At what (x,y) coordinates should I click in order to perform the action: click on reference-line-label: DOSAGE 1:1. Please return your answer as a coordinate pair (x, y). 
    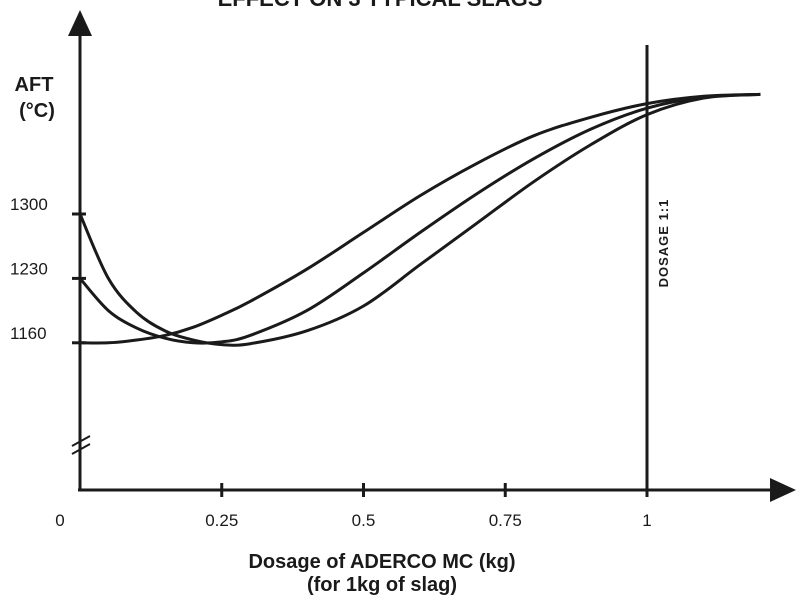
    Looking at the image, I should click on (663, 243).